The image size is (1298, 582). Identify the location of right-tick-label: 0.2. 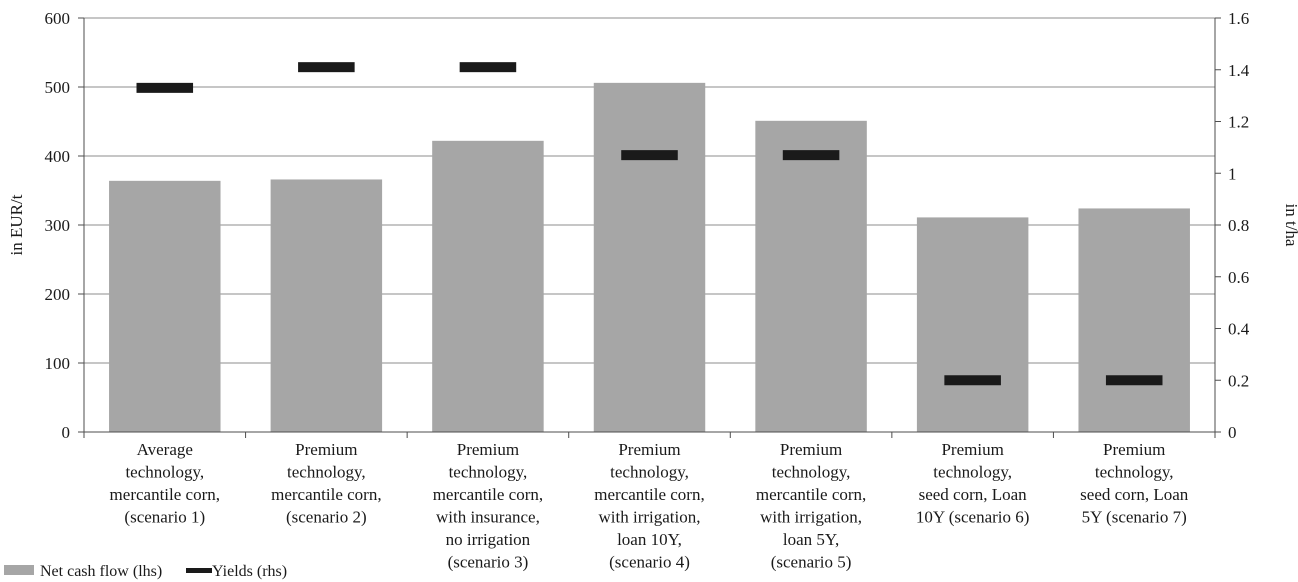
(1238, 380).